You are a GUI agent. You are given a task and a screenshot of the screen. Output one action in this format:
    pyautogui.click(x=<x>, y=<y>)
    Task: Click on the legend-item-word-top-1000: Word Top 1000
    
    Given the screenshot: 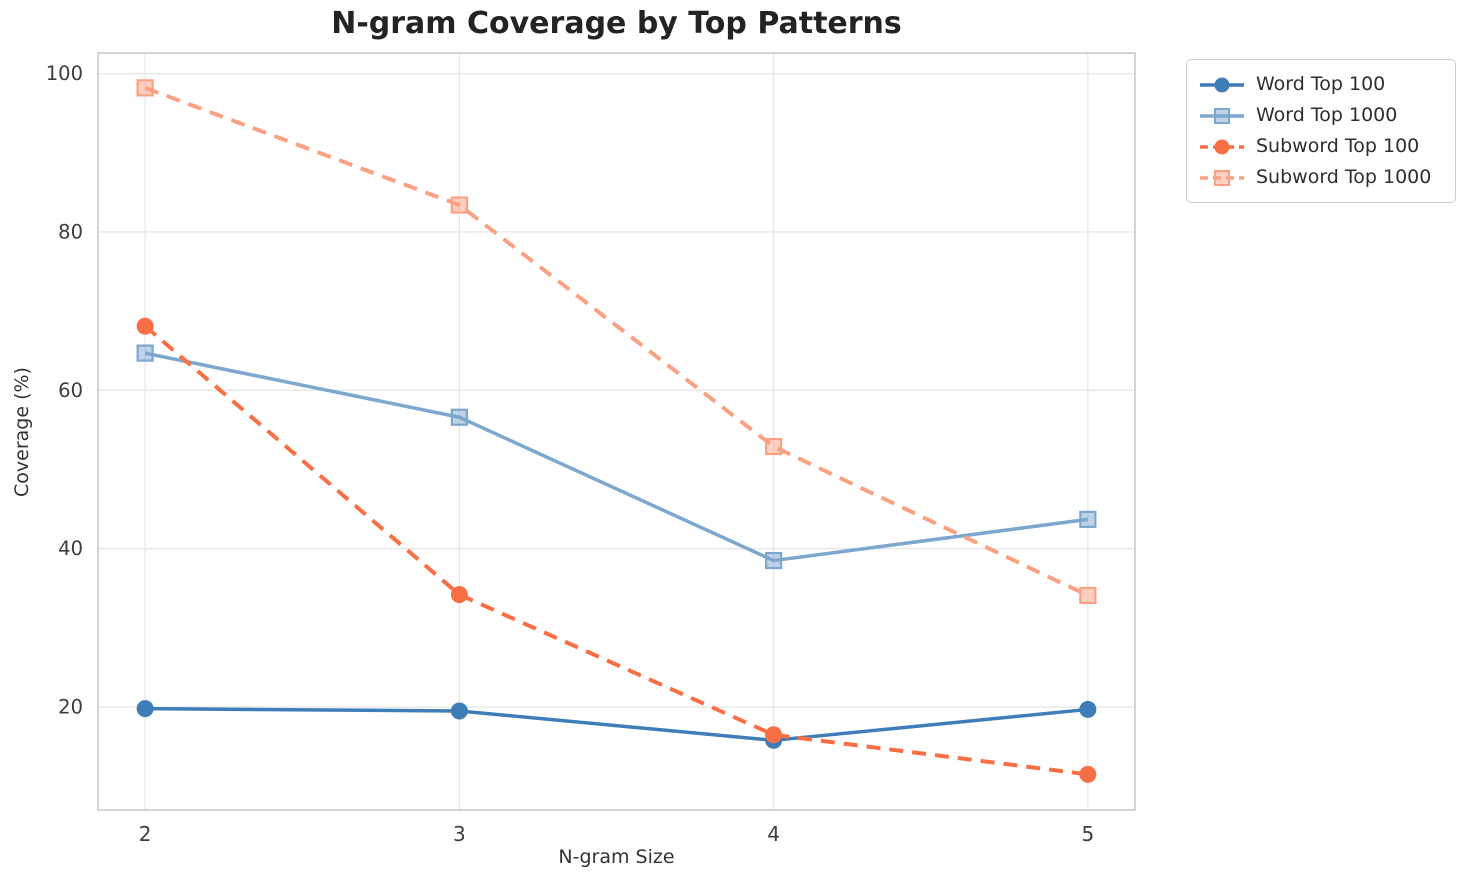 What is the action you would take?
    pyautogui.click(x=1319, y=115)
    